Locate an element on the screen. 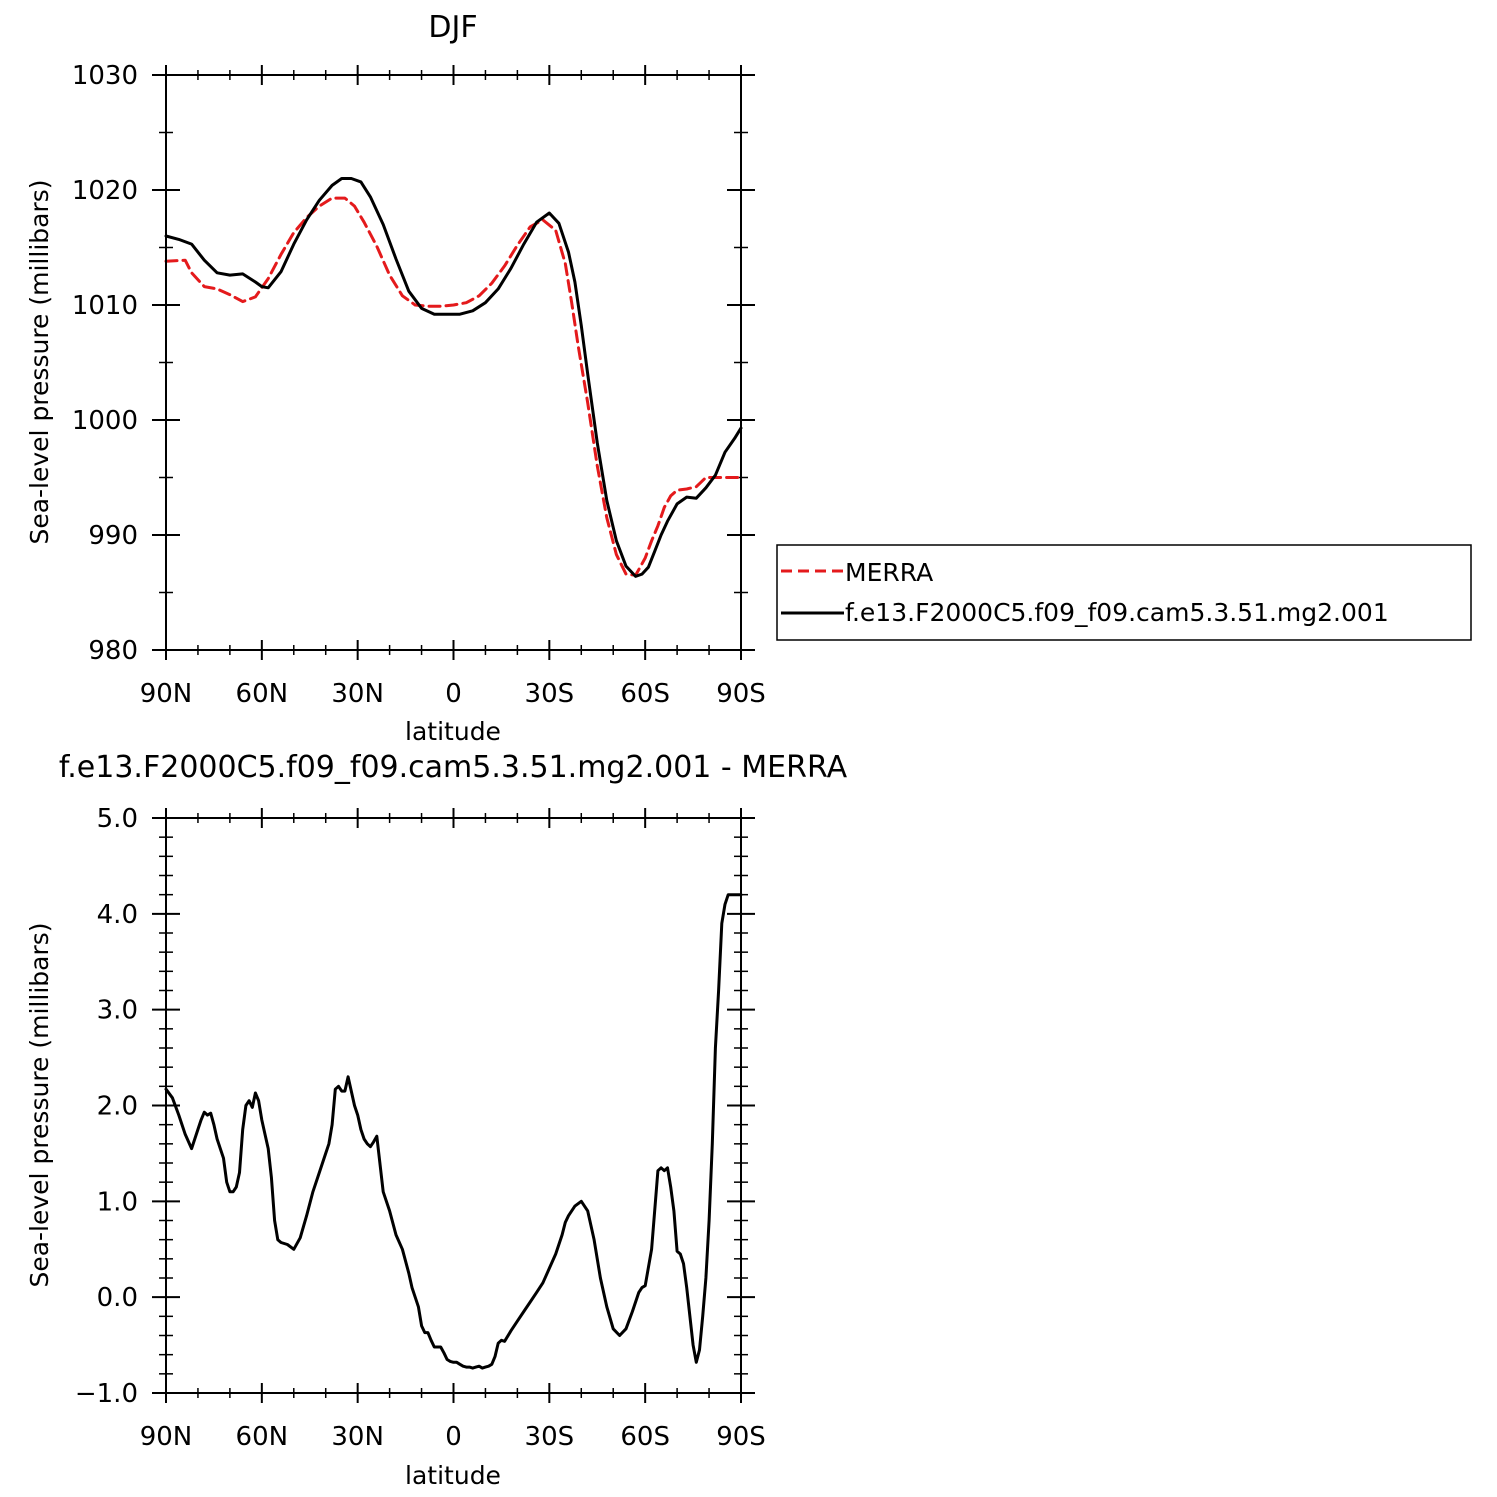  y-tick-label: 1010 is located at coordinates (105, 306).